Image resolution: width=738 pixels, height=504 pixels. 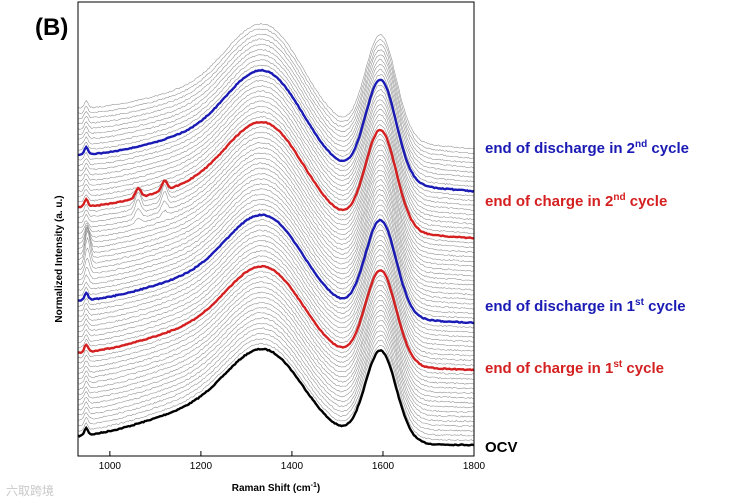 What do you see at coordinates (587, 148) in the screenshot?
I see `annotation-discharge-2nd-cycle: end of discharge in 2nd cycle` at bounding box center [587, 148].